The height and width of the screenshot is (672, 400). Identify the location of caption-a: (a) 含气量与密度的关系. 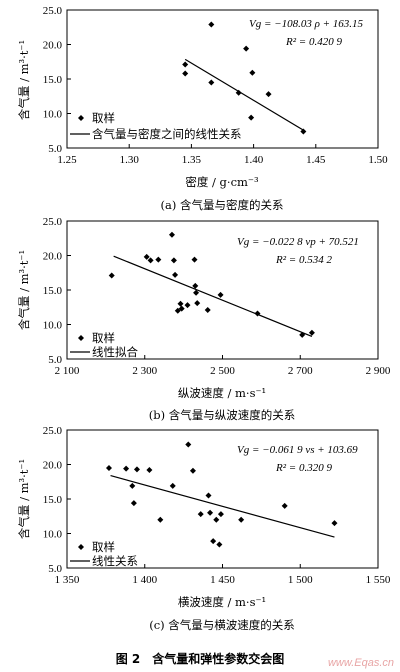
(222, 205).